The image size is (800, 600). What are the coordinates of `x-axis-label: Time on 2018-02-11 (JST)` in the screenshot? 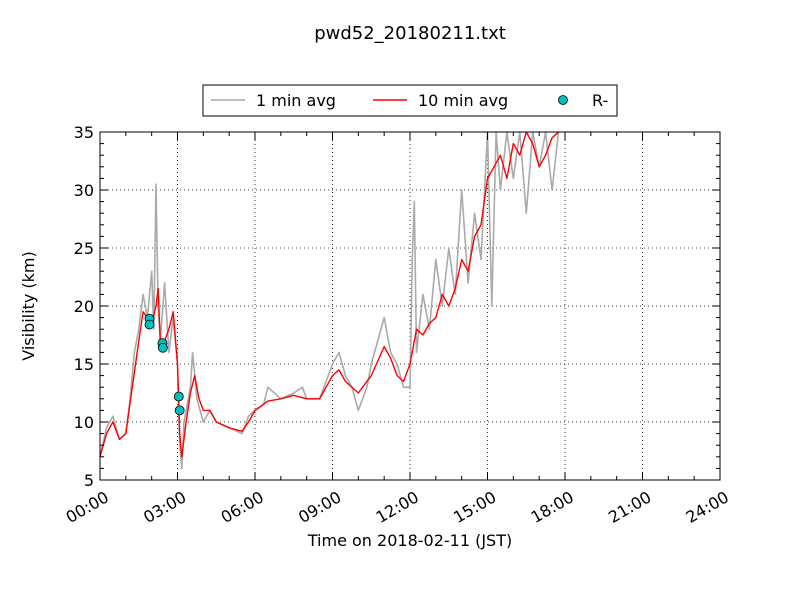 It's located at (409, 540).